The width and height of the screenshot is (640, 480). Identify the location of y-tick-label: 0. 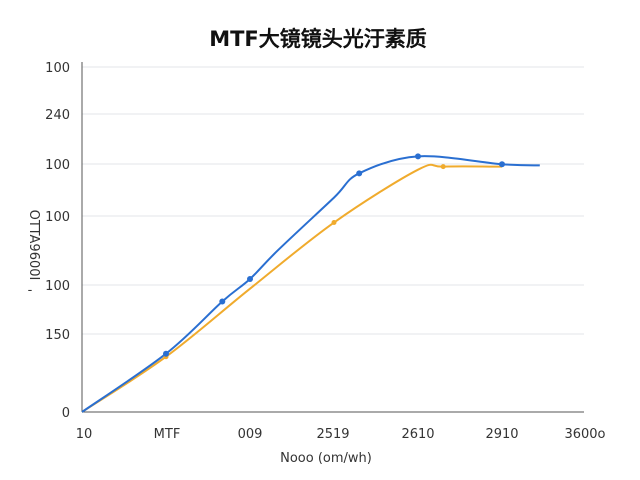
(66, 413).